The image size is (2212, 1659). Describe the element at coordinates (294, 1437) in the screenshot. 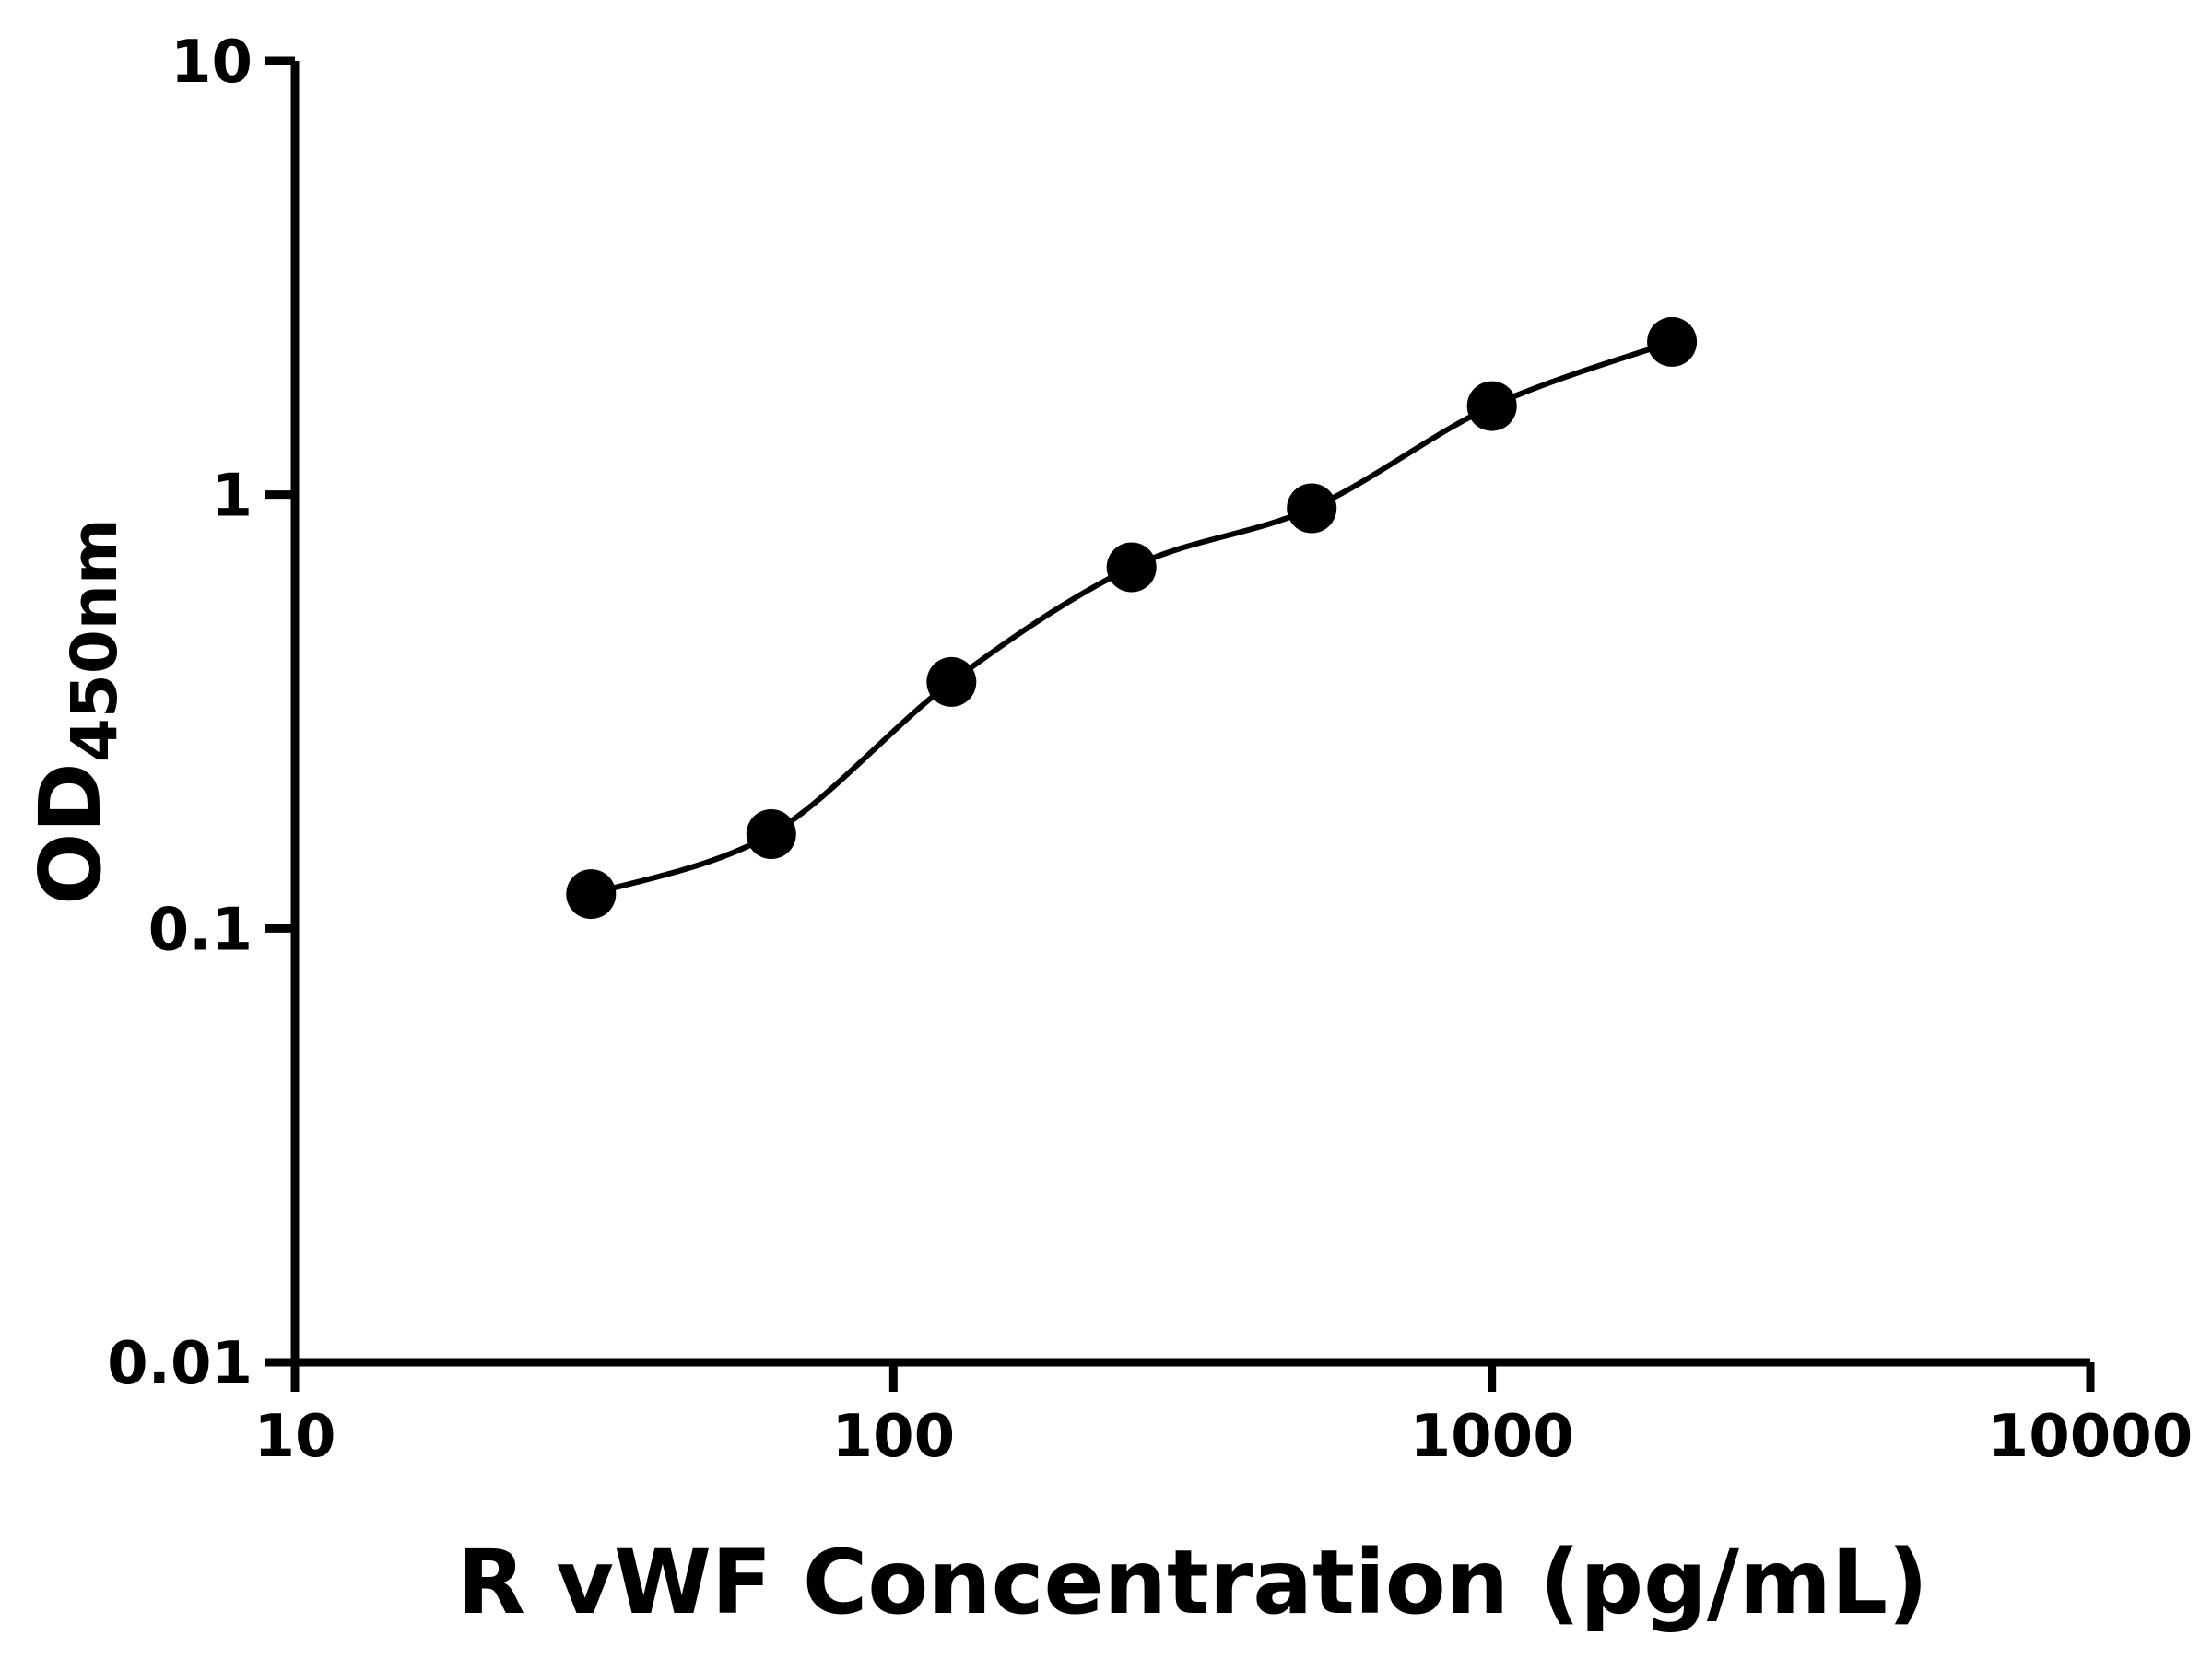

I see `x-tick-label: 10` at that location.